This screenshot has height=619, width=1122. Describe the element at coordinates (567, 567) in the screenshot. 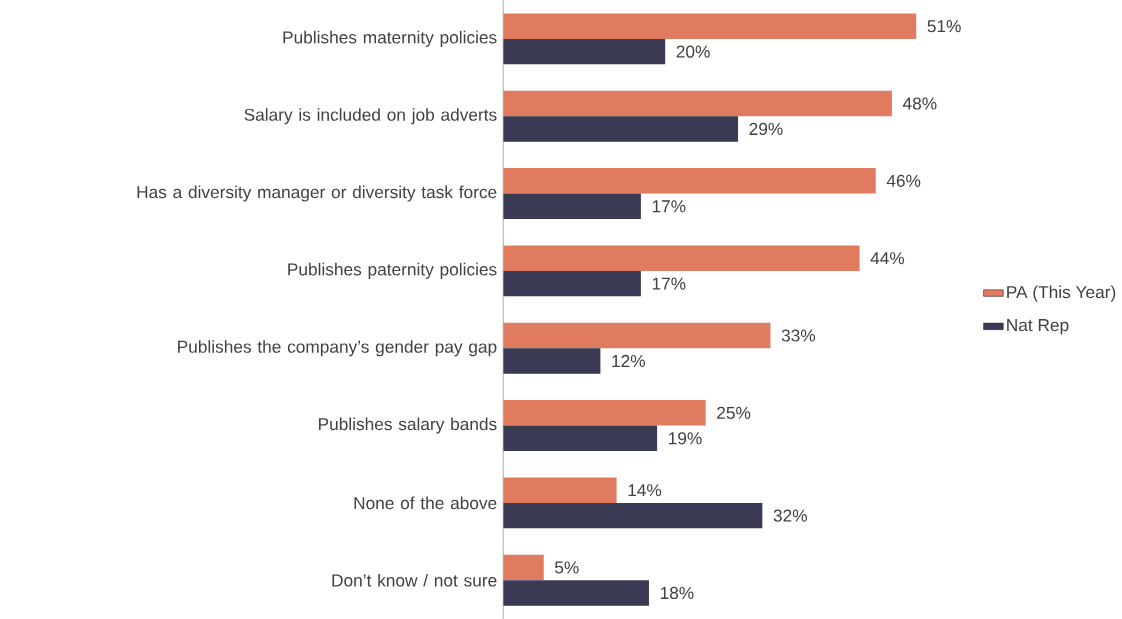

I see `data-label: 5%` at that location.